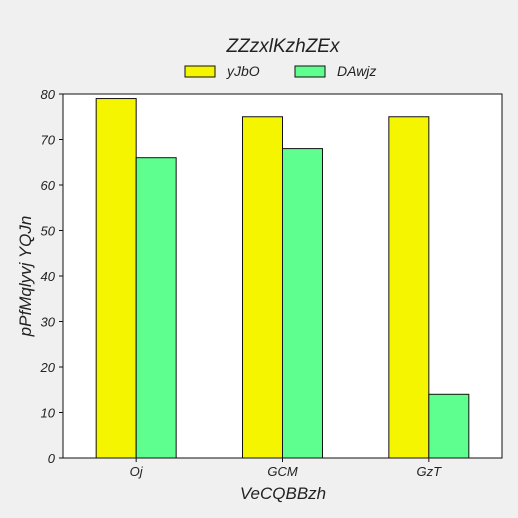 Image resolution: width=518 pixels, height=518 pixels. Describe the element at coordinates (48, 413) in the screenshot. I see `y-tick-label: 10` at that location.